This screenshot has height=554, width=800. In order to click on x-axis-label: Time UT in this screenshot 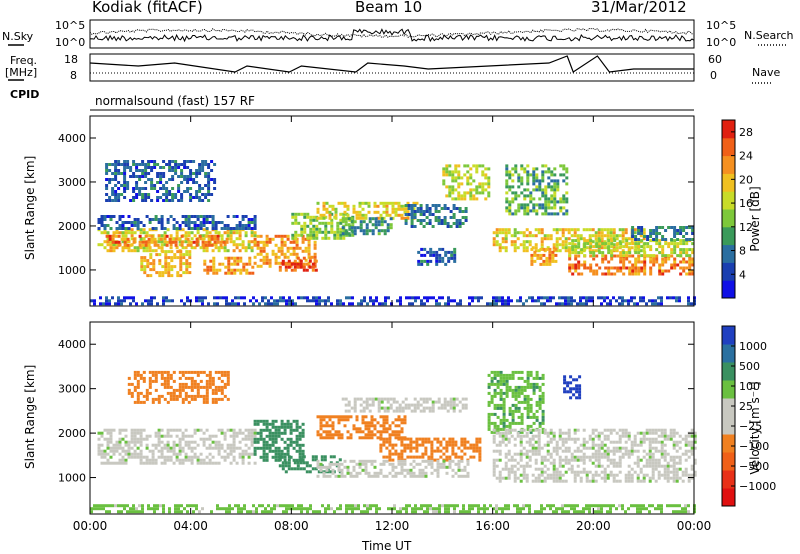, I will do `click(387, 546)`.